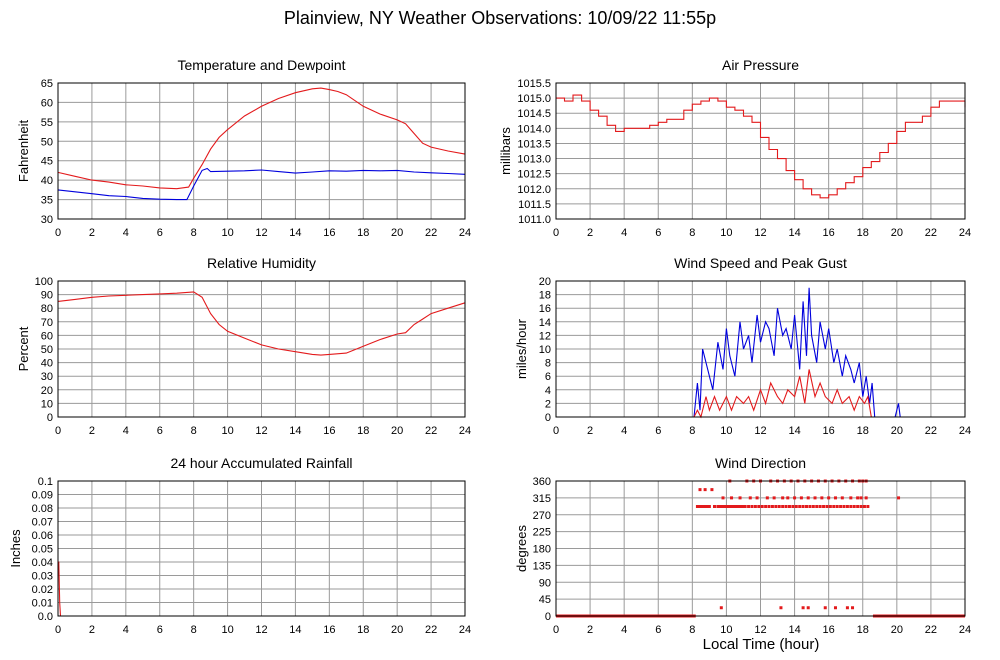  Describe the element at coordinates (931, 630) in the screenshot. I see `x-tick-label: 22` at that location.